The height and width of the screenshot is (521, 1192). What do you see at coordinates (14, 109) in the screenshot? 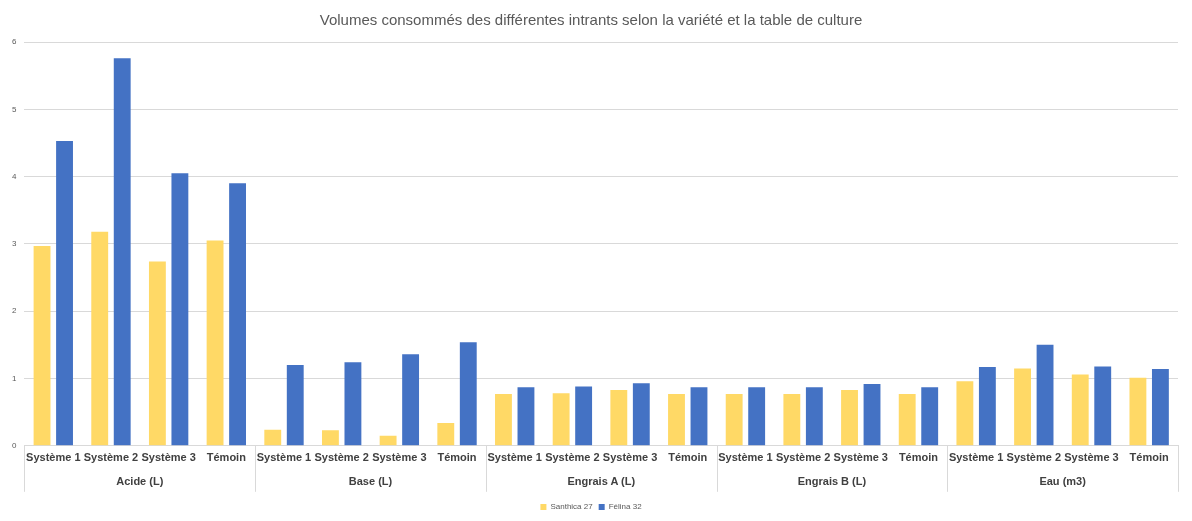
I see `y-tick-label: 5` at bounding box center [14, 109].